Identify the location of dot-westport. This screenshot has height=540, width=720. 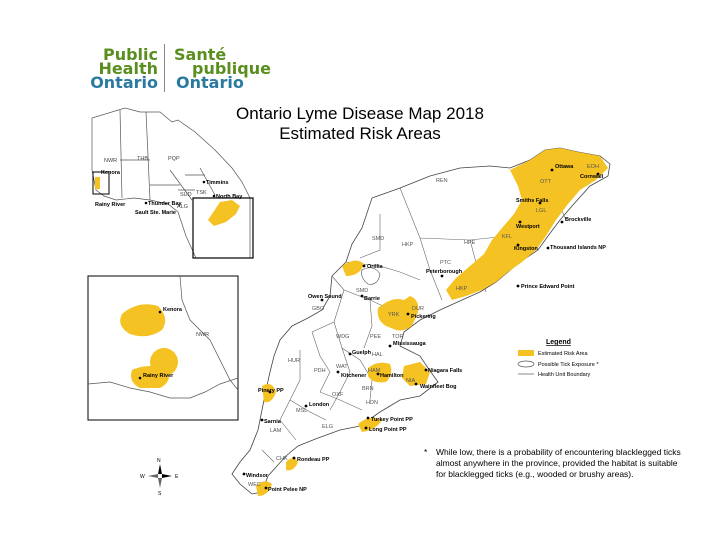
(520, 222).